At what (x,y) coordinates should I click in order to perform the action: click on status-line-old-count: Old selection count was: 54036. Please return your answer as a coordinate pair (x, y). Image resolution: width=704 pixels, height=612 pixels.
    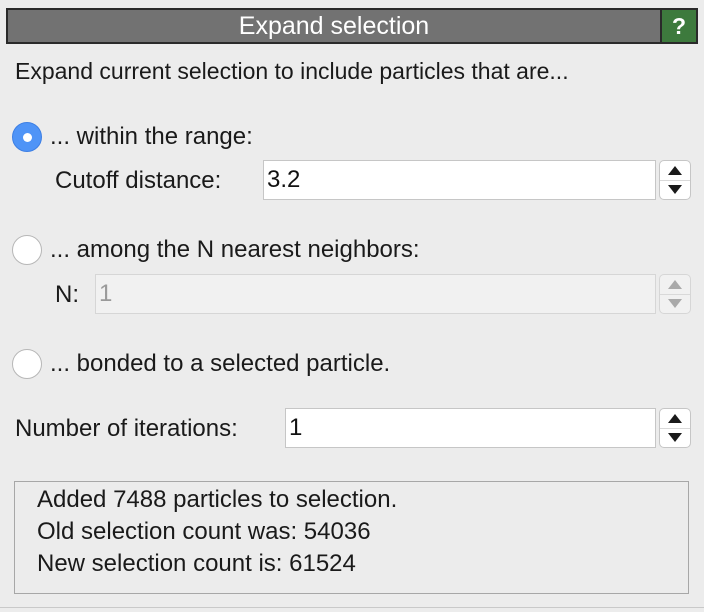
    Looking at the image, I should click on (204, 531).